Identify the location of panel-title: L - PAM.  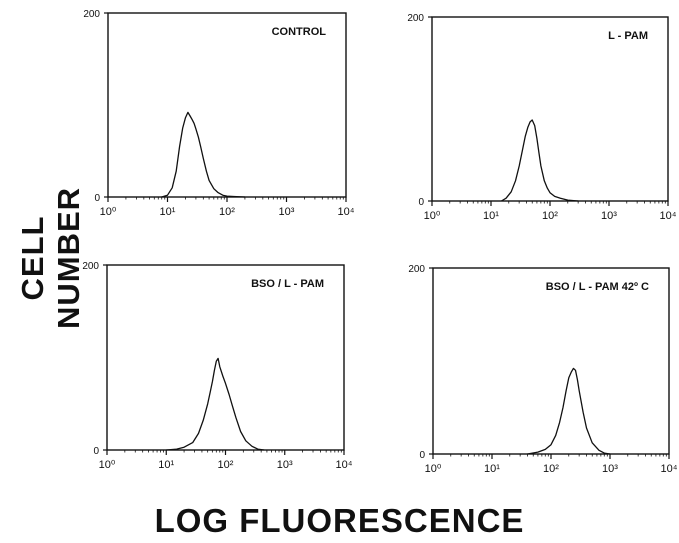
(628, 36).